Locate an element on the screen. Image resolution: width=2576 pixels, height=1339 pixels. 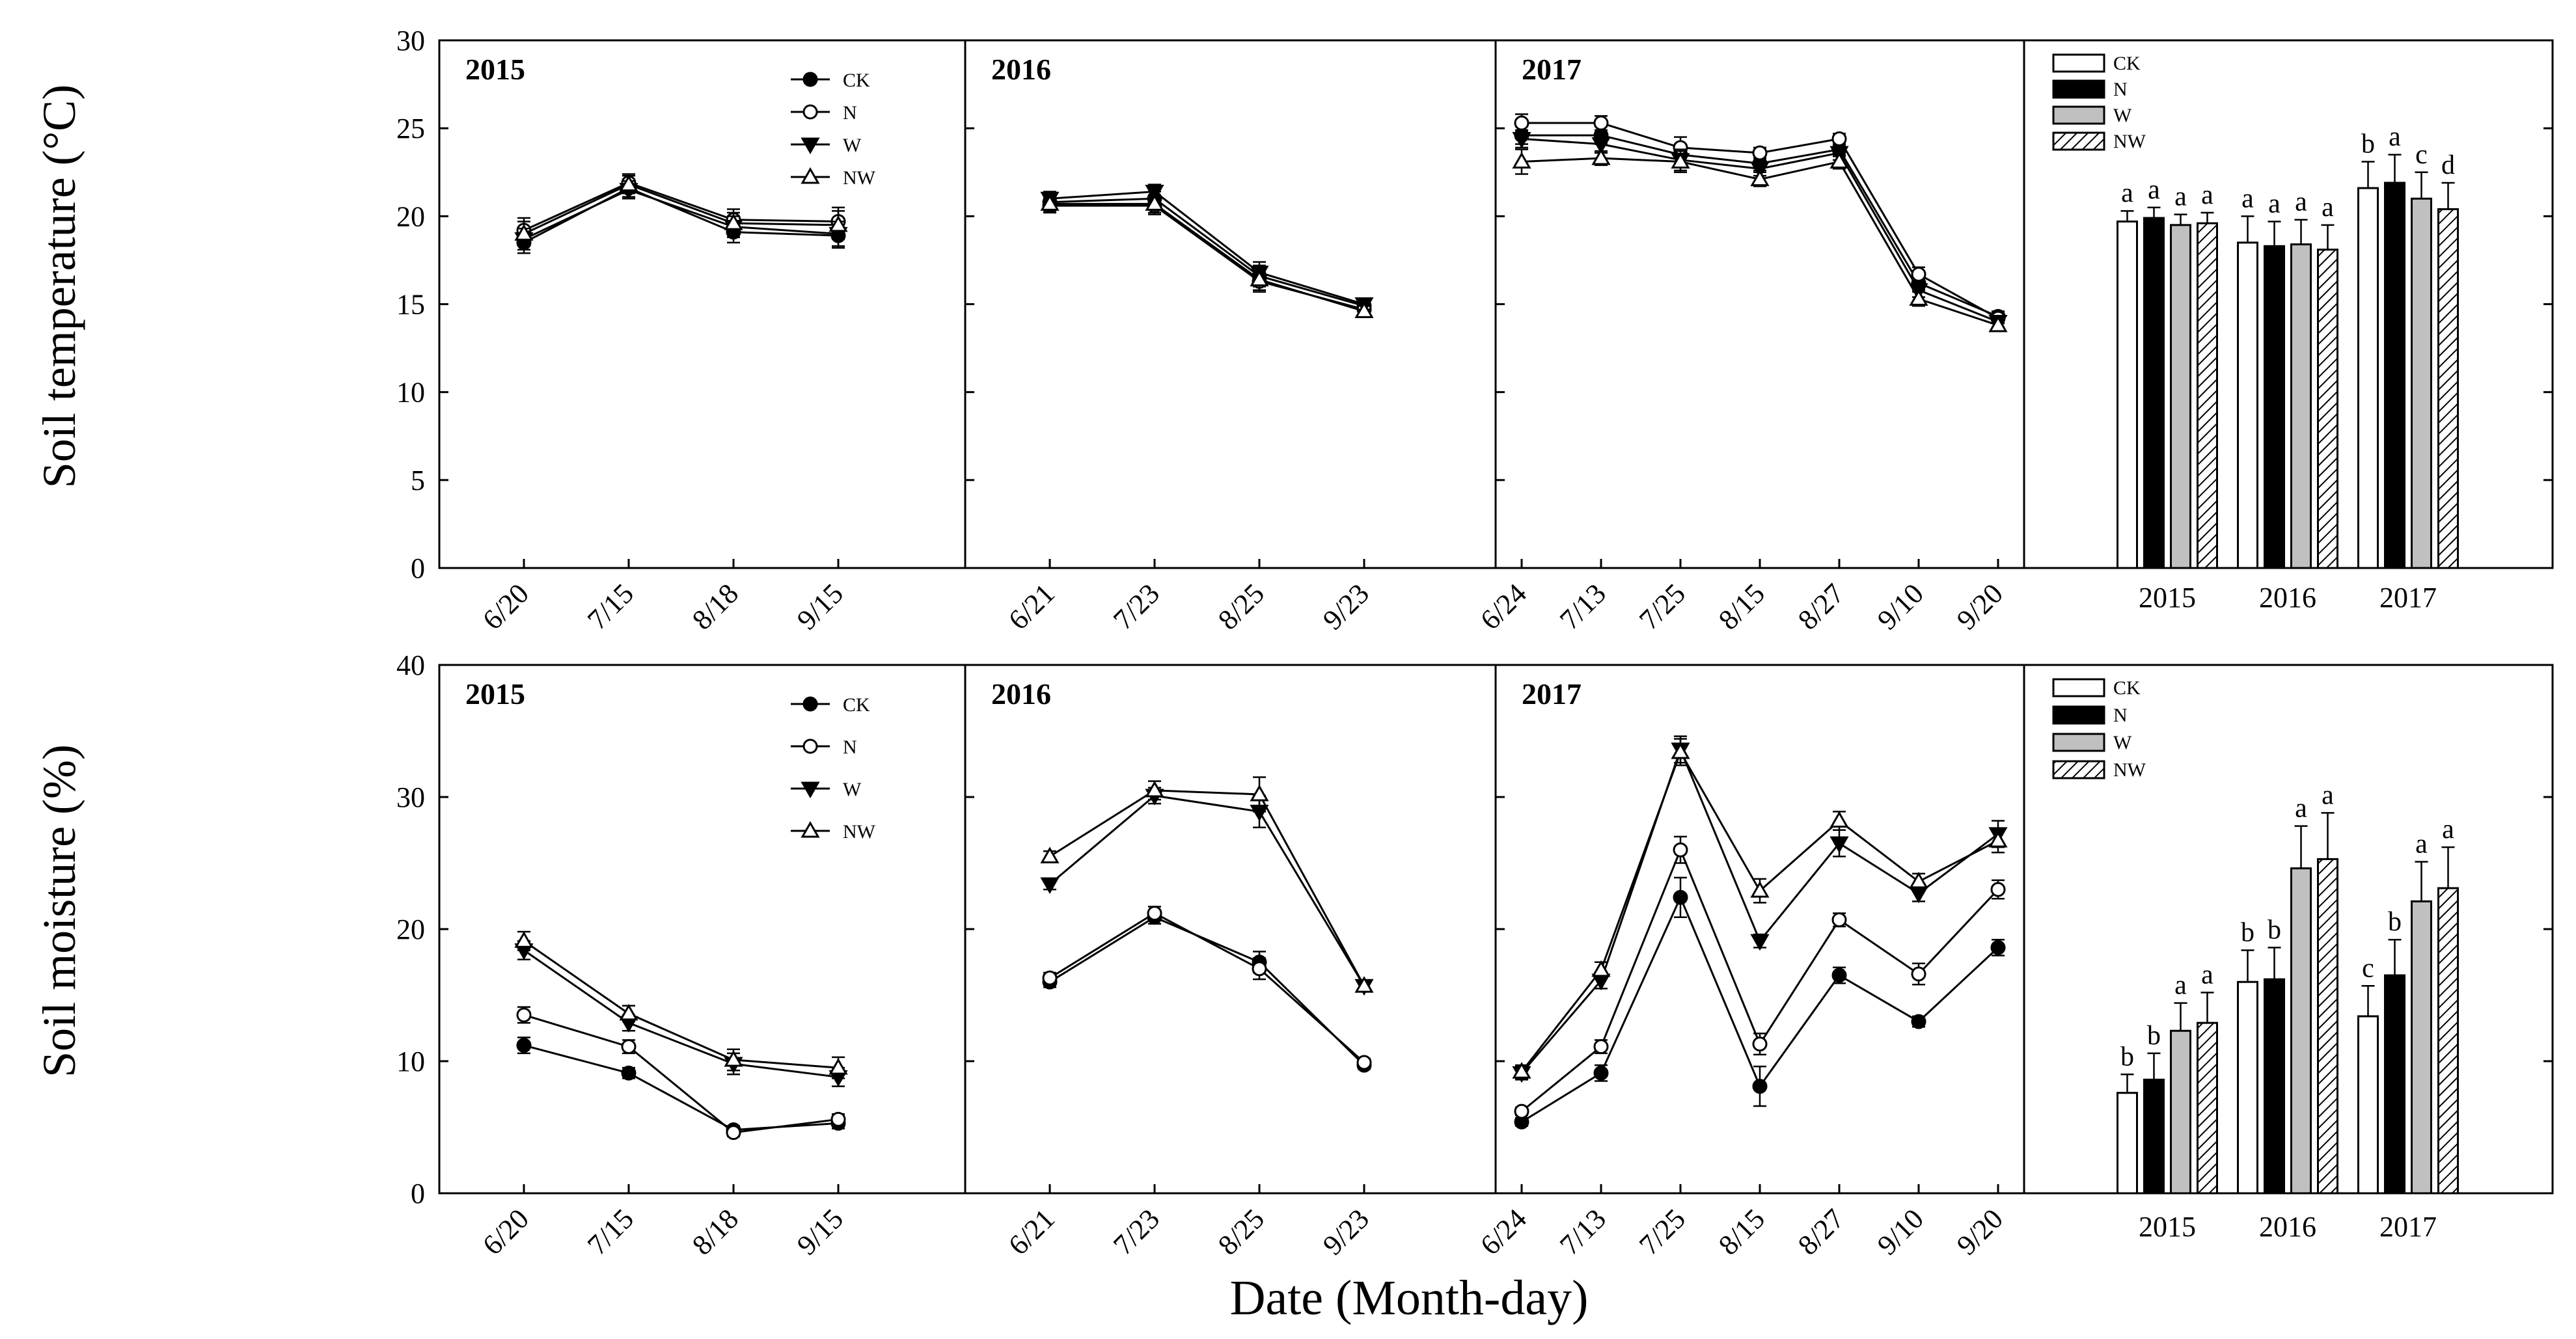
panel-temp-2015: 0 5 10 15 20 25 30 2015 6/20 7/15 8/18 9/15 CK NW NW is located at coordinates (681, 330).